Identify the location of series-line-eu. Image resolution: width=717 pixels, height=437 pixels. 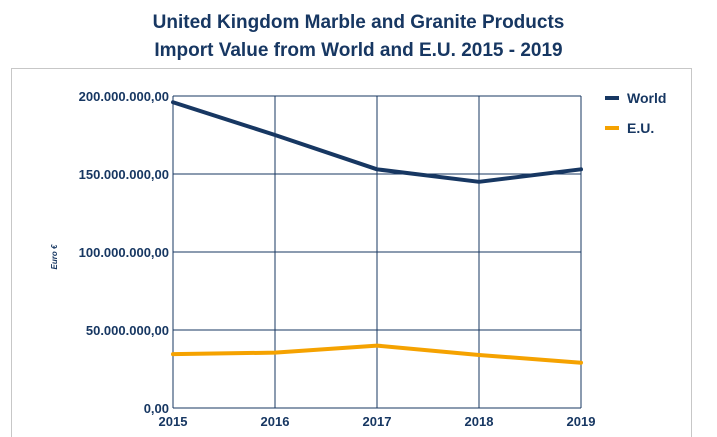
(377, 354).